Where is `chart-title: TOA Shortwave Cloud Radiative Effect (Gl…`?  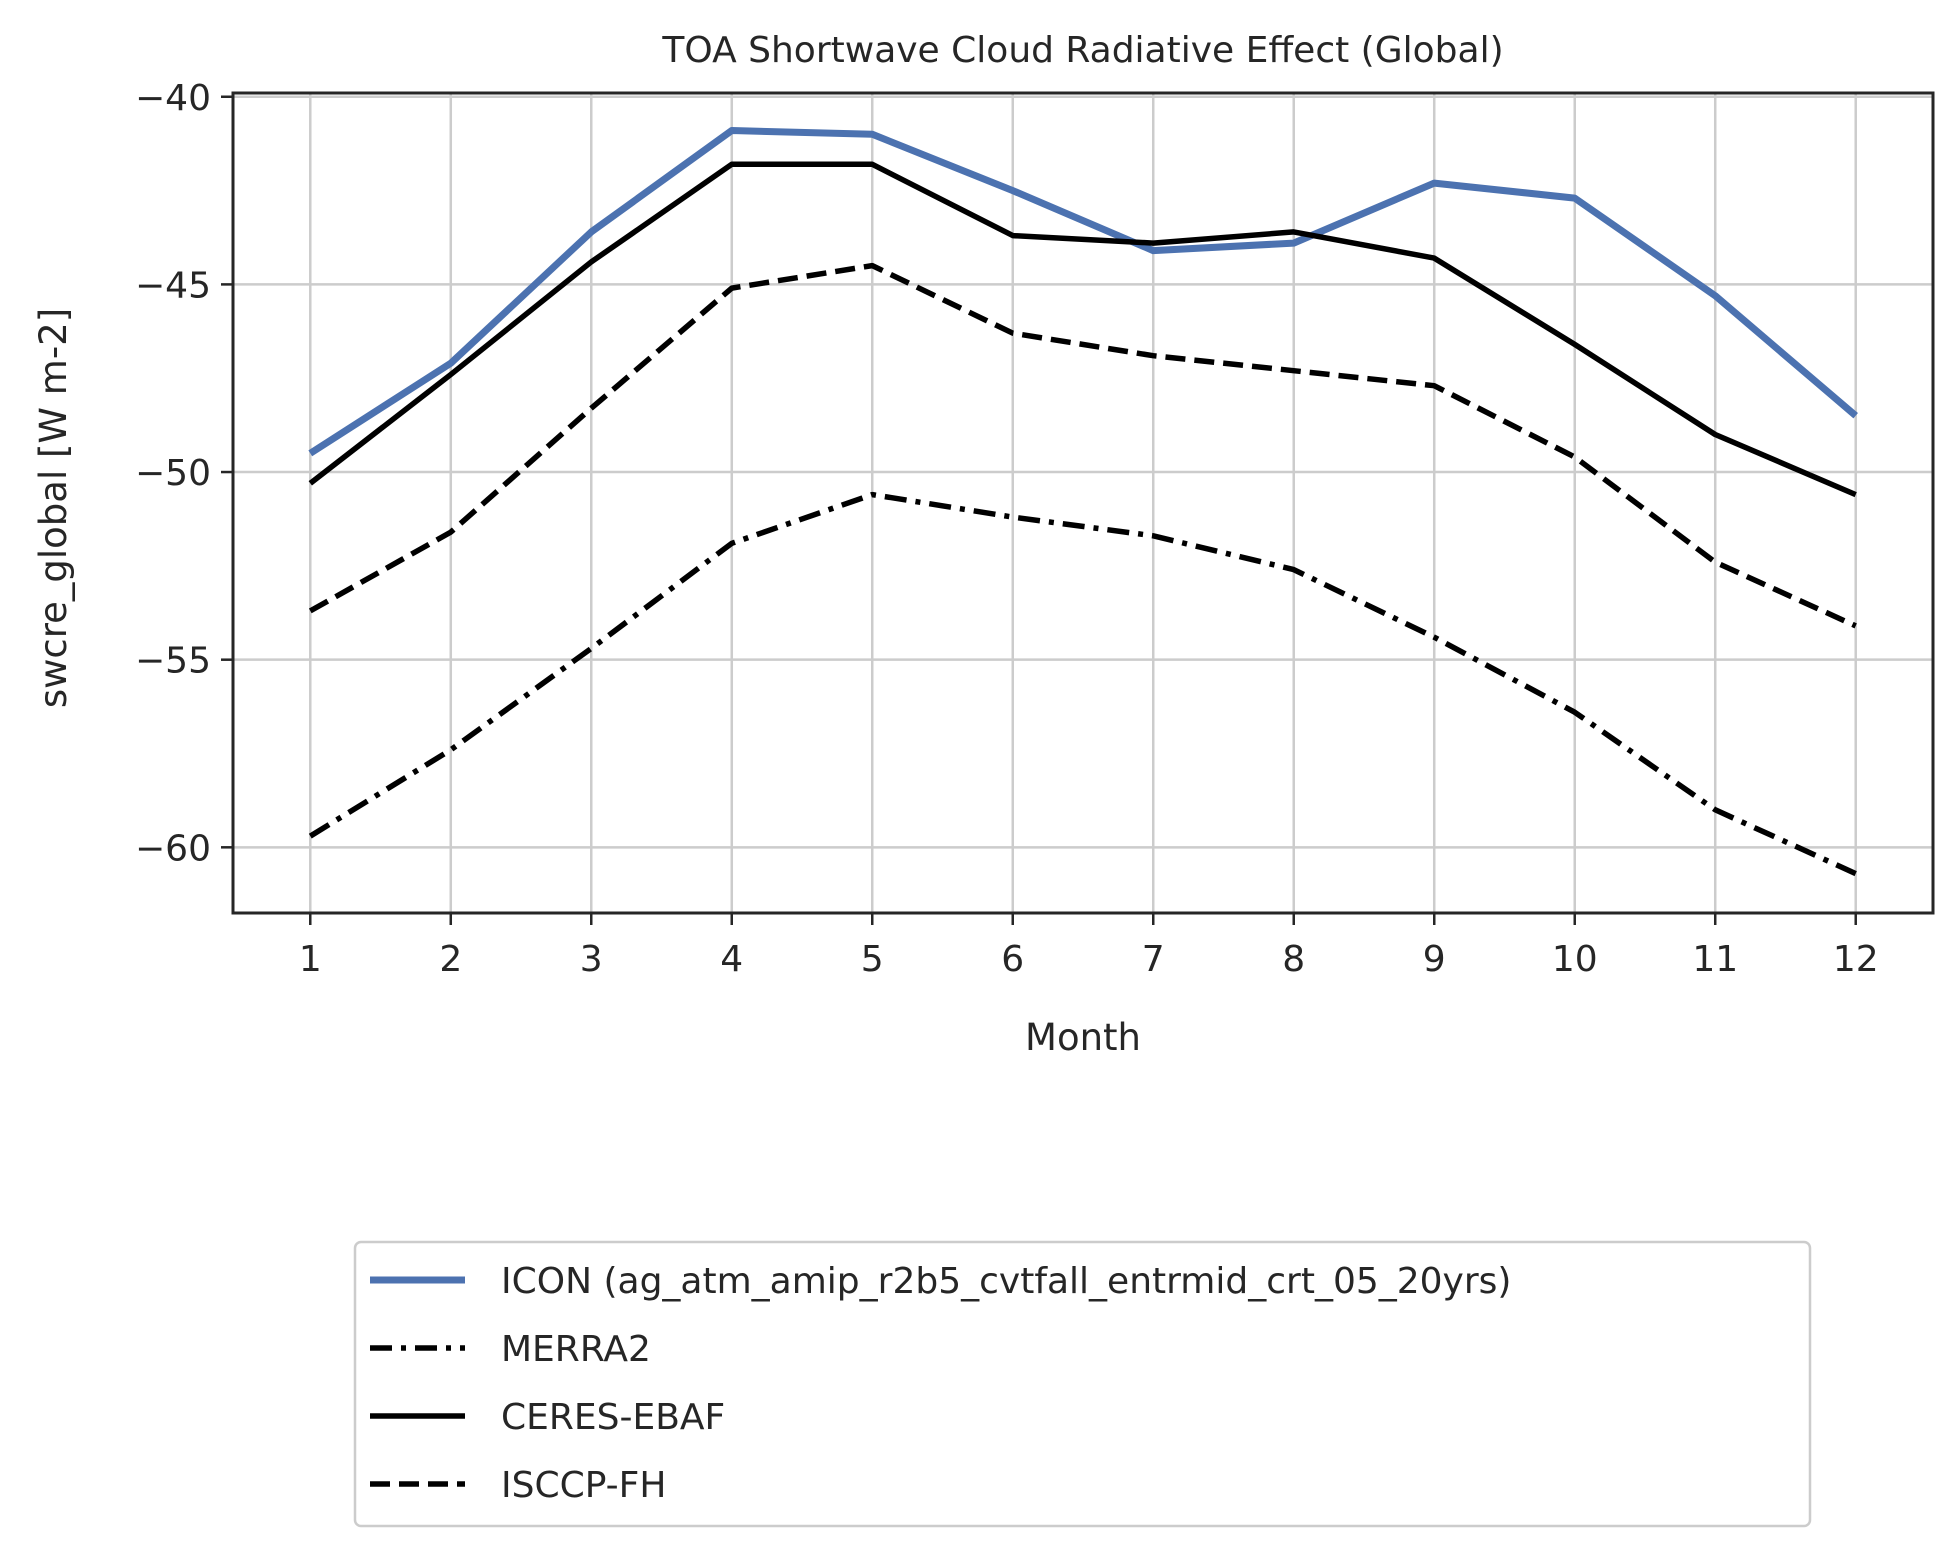
chart-title: TOA Shortwave Cloud Radiative Effect (Gl… is located at coordinates (1082, 50).